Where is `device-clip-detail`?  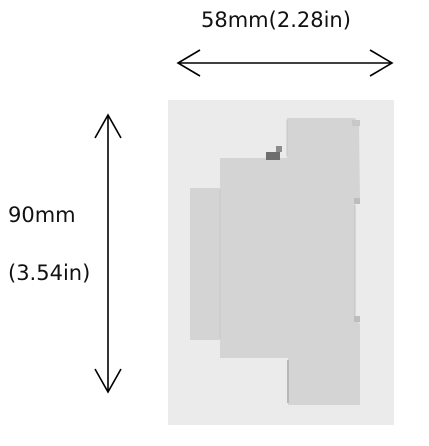 device-clip-detail is located at coordinates (273, 156).